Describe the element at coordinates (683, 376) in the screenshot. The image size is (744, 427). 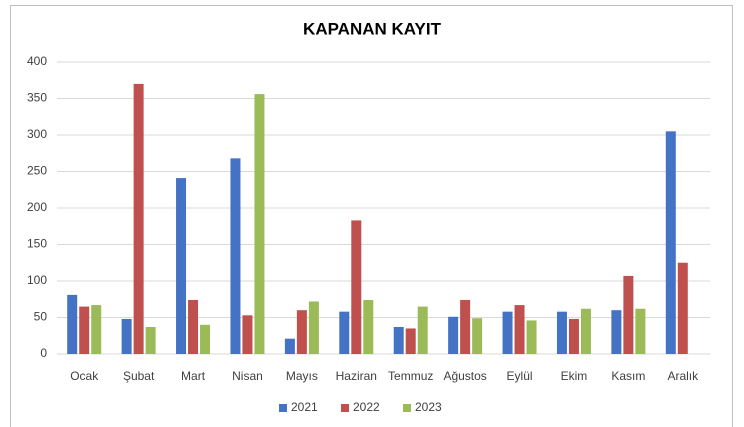
I see `x-tick-label: Aralık` at that location.